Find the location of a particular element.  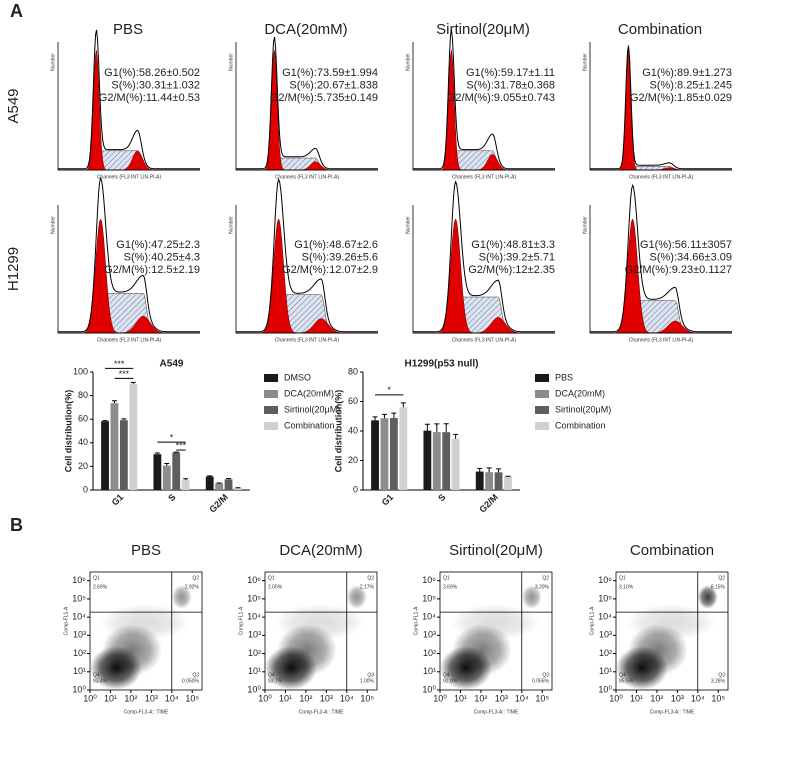

hist-annotation: G1(%):58.26±0.502 is located at coordinates (152, 73).